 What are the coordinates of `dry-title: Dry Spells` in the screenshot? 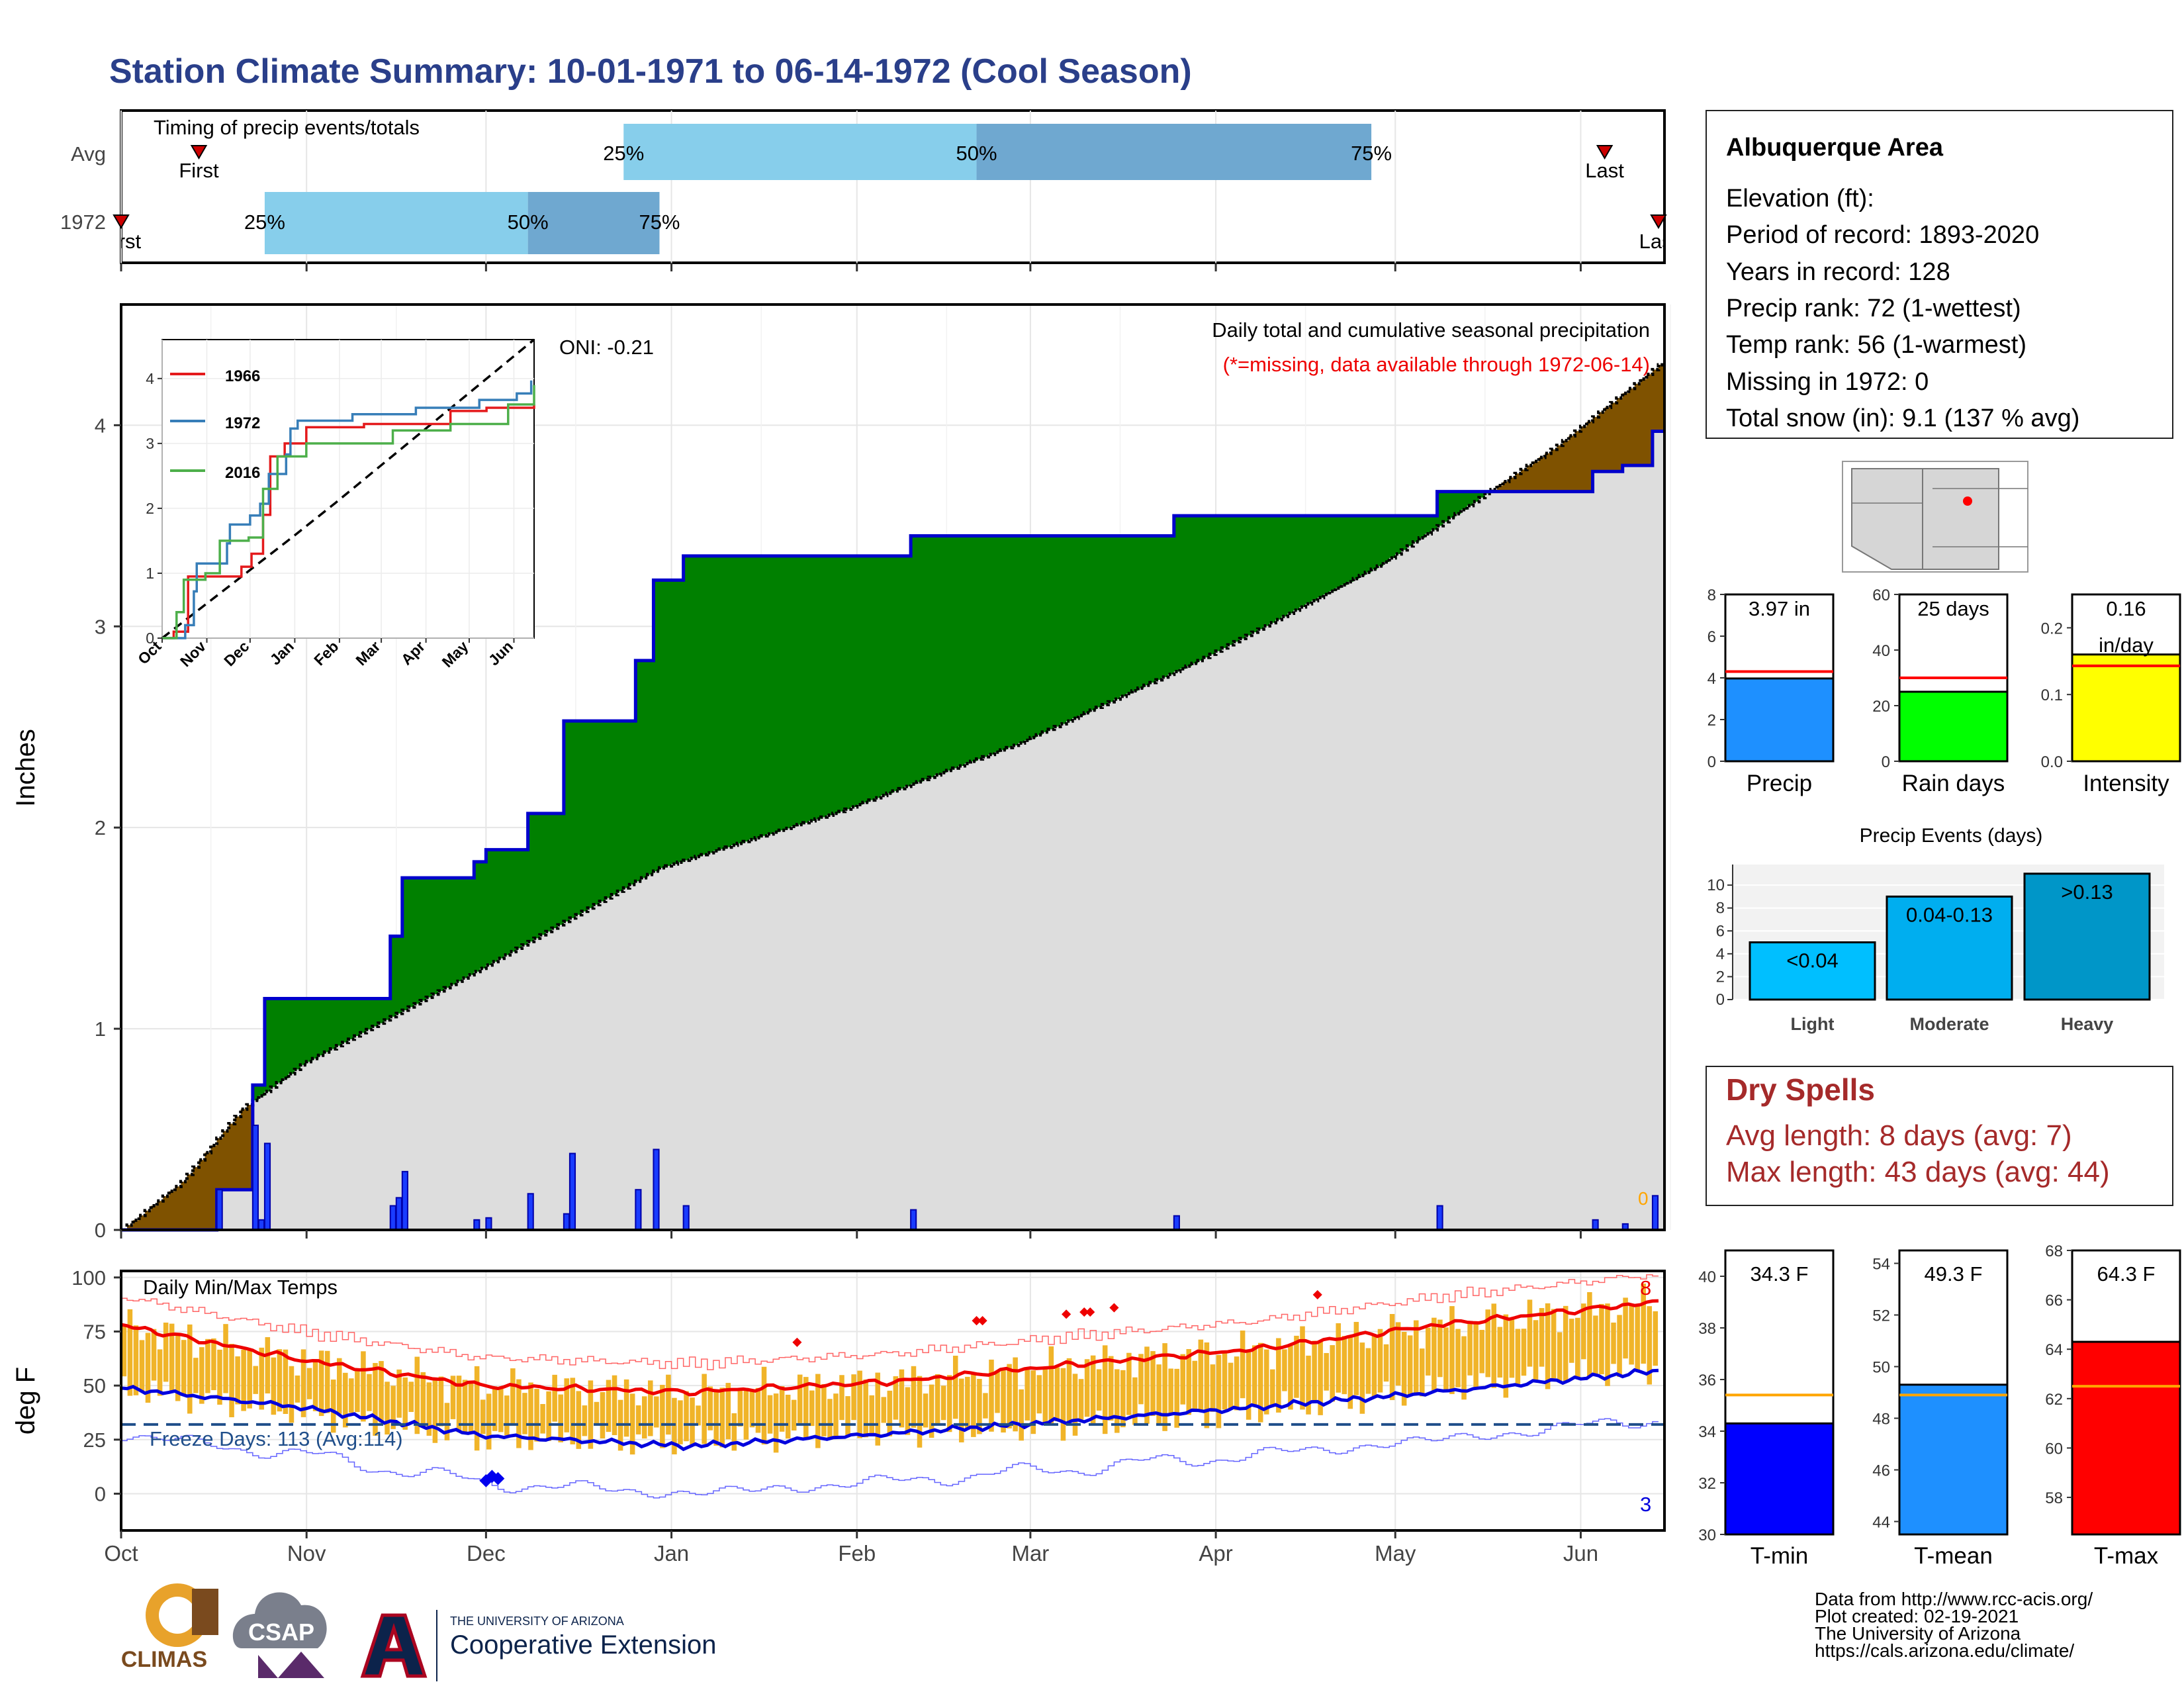 It's located at (1800, 1089).